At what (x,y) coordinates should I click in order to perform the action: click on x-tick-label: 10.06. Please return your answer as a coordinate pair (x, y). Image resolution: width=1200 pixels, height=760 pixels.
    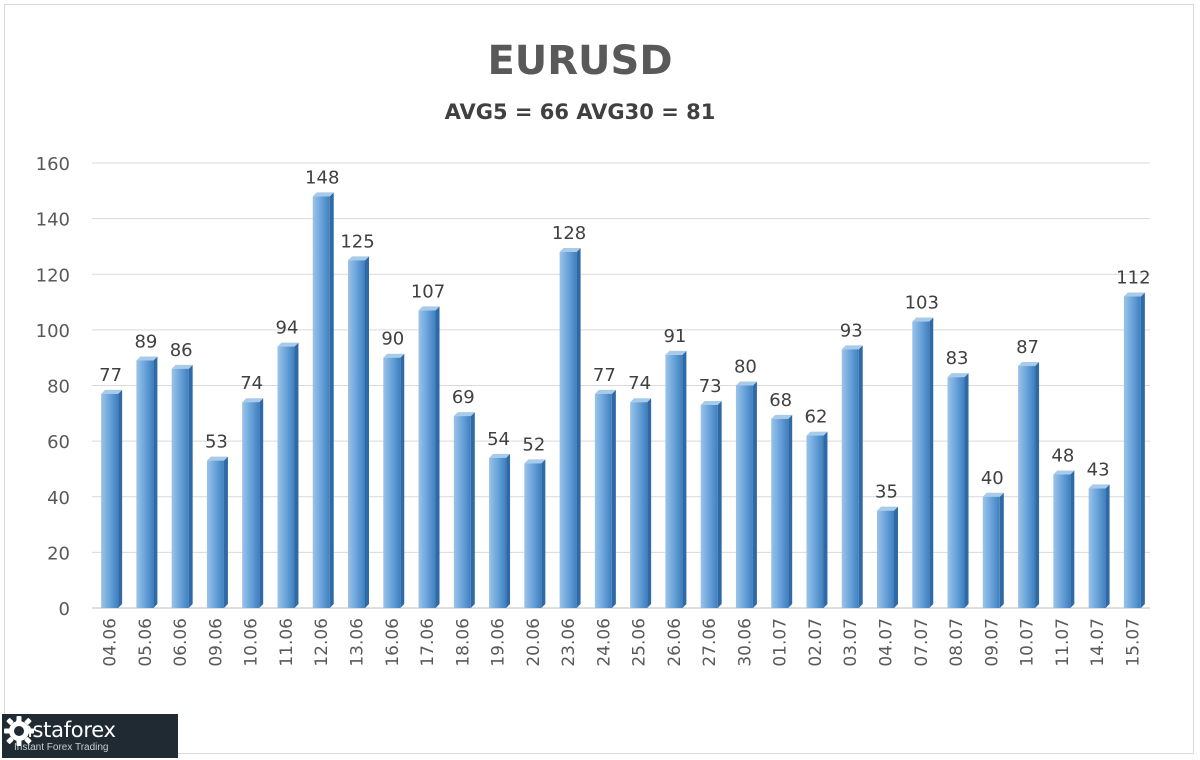
    Looking at the image, I should click on (252, 642).